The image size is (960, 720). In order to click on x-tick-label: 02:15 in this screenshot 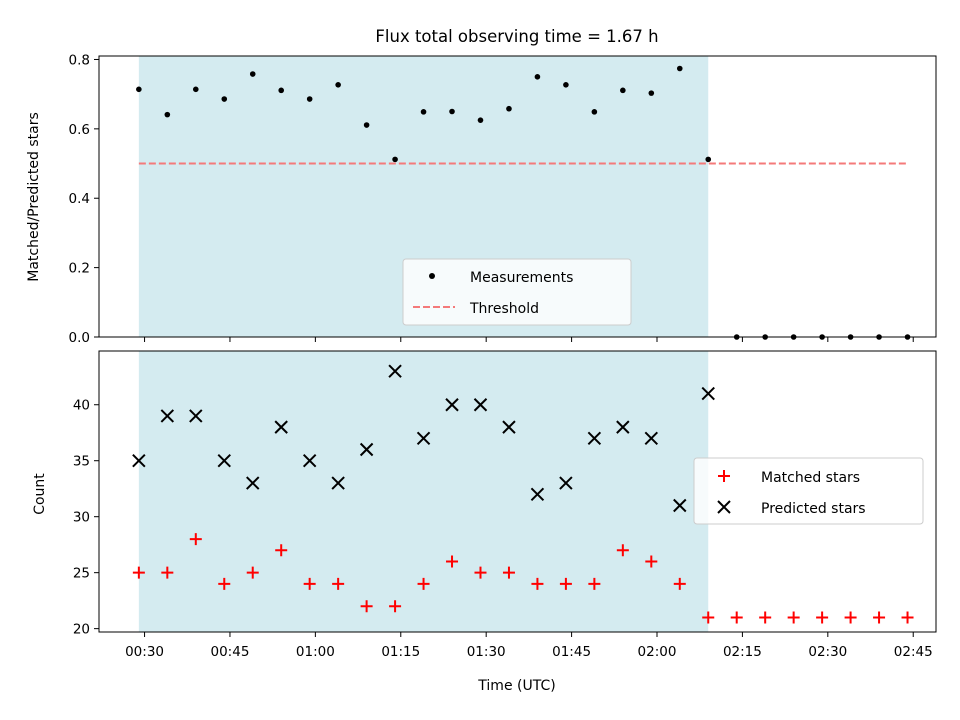, I will do `click(742, 652)`.